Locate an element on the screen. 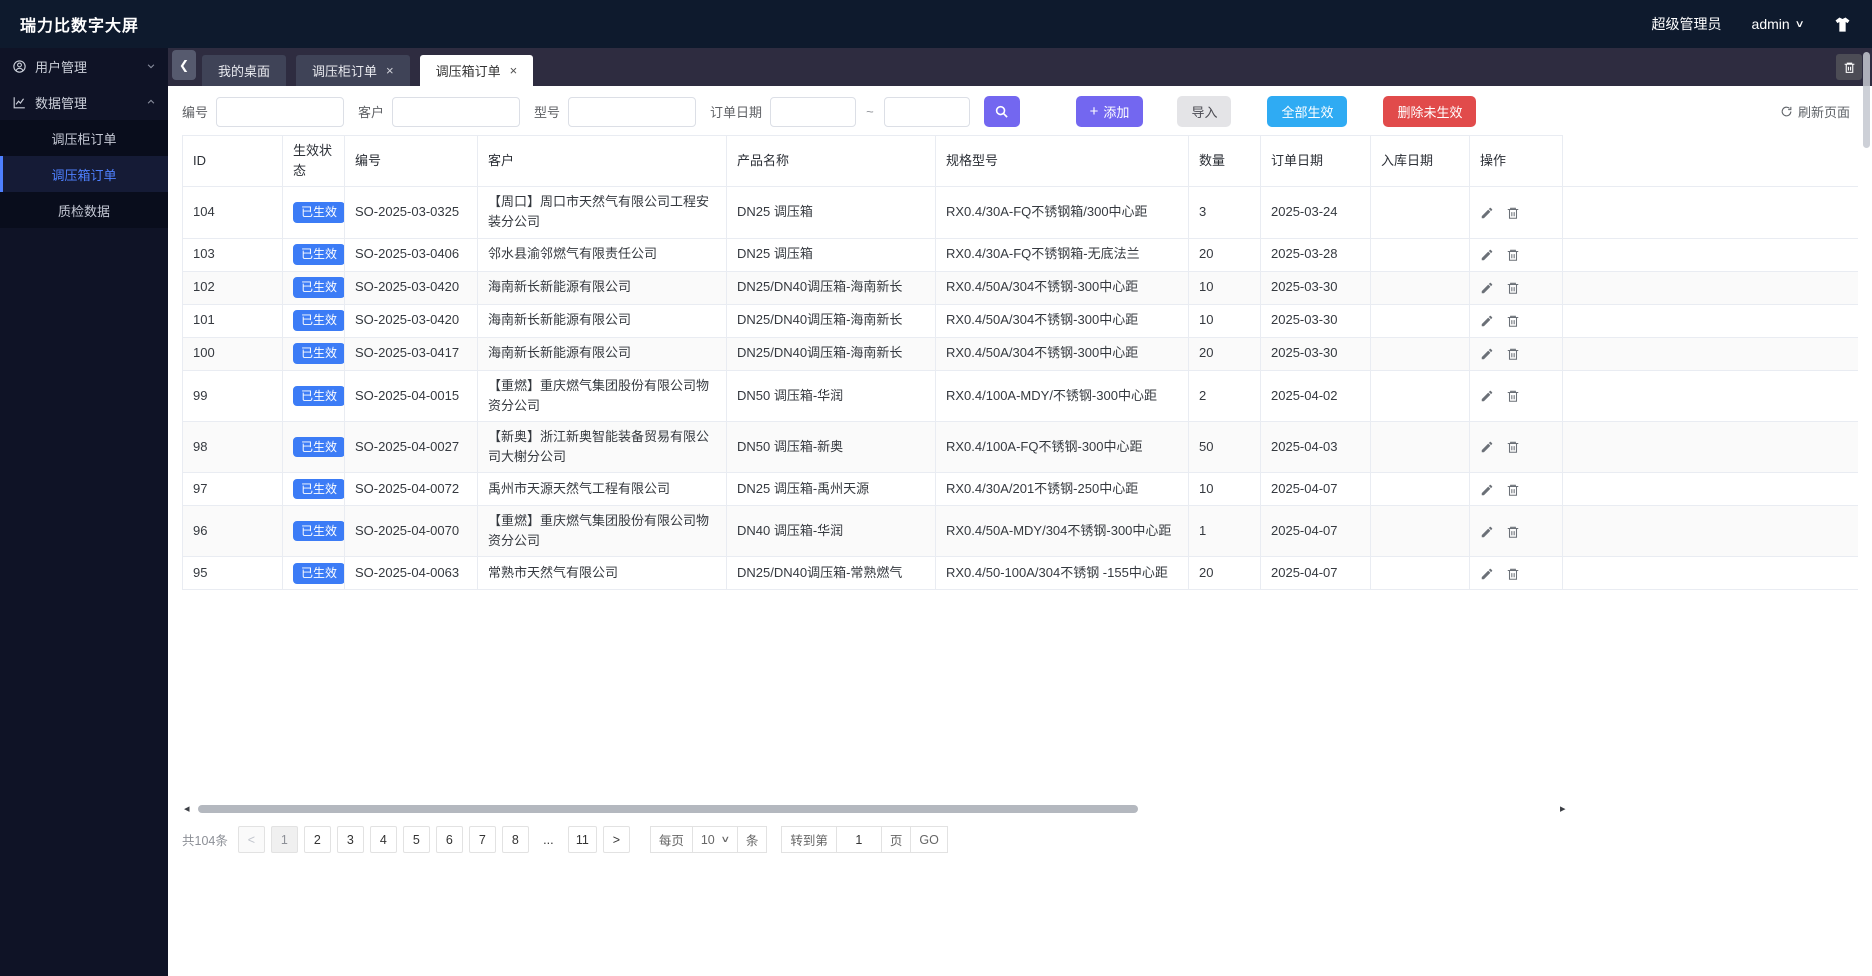 This screenshot has width=1872, height=976. per-page-select: 10 ∨ is located at coordinates (714, 840).